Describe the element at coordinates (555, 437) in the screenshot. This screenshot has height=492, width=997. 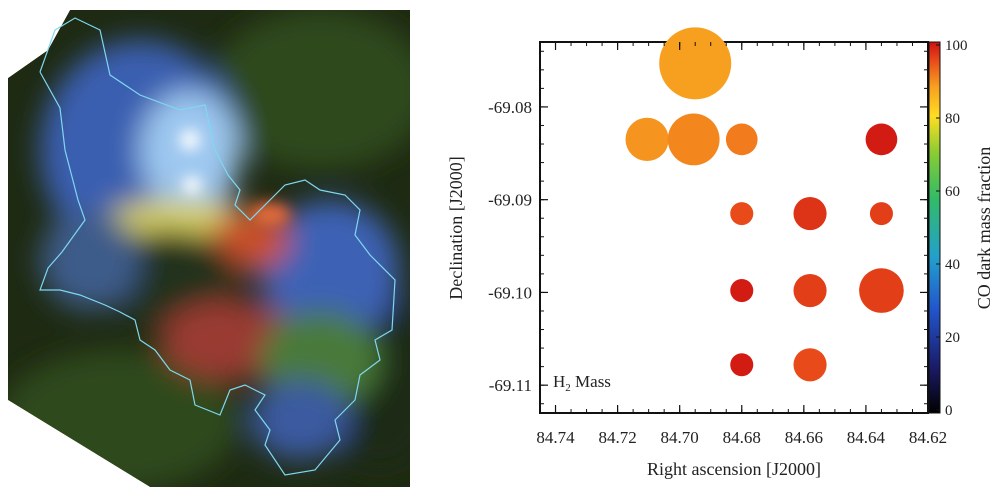
I see `x-tick-label: 84.74` at that location.